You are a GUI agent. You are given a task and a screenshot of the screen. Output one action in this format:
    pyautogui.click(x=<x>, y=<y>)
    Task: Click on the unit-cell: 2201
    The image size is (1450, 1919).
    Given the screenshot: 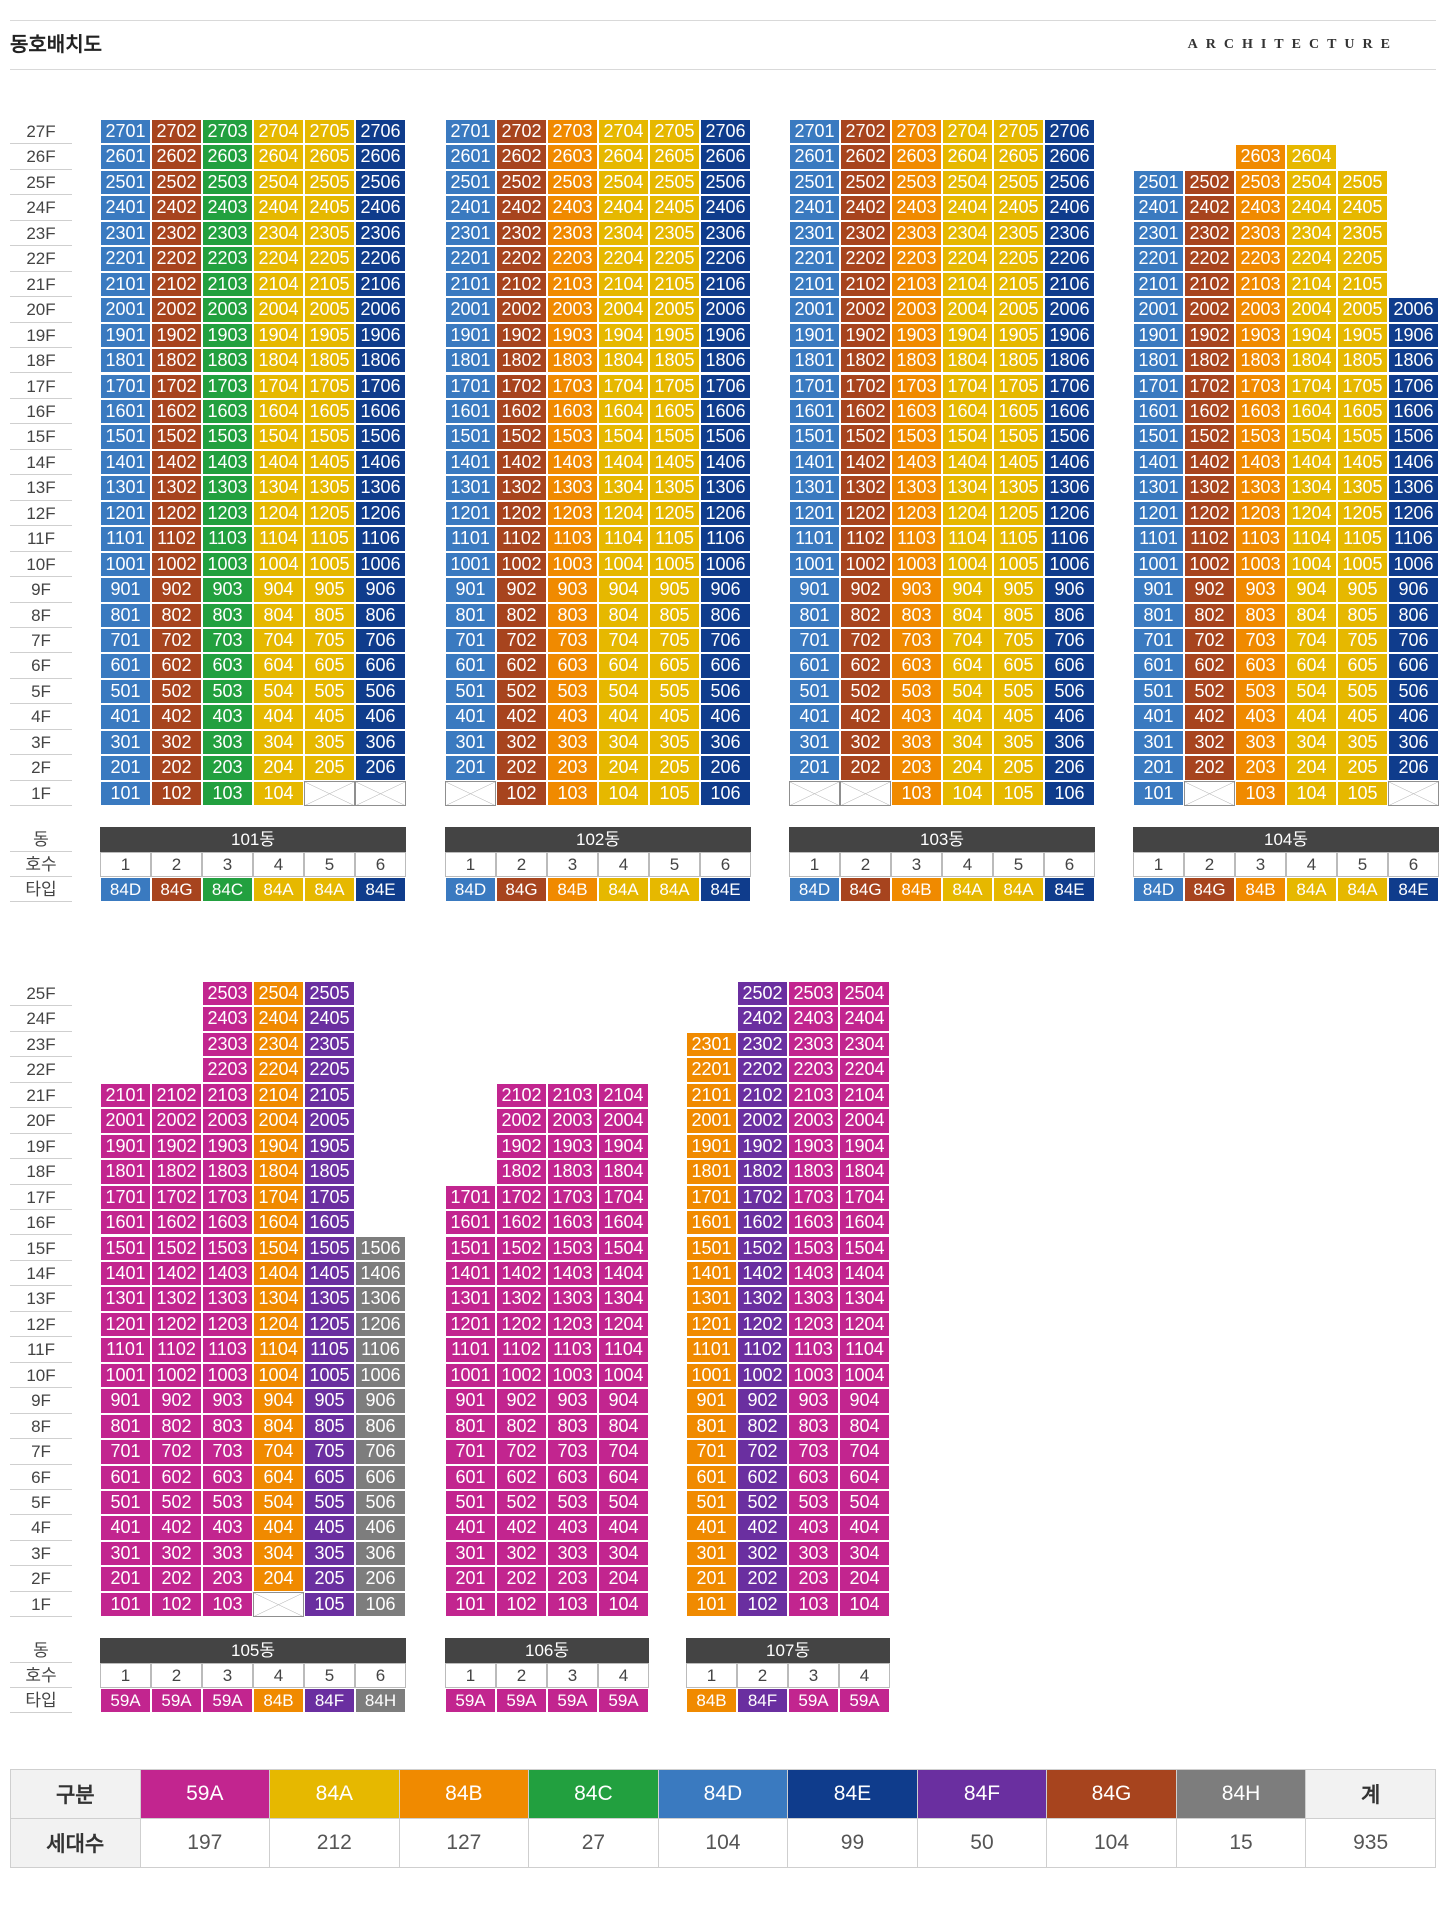 What is the action you would take?
    pyautogui.click(x=1158, y=259)
    